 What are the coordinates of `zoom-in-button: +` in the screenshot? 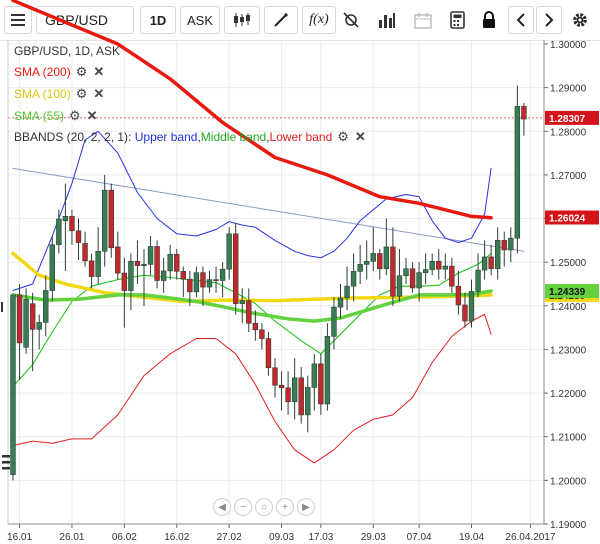 It's located at (285, 507).